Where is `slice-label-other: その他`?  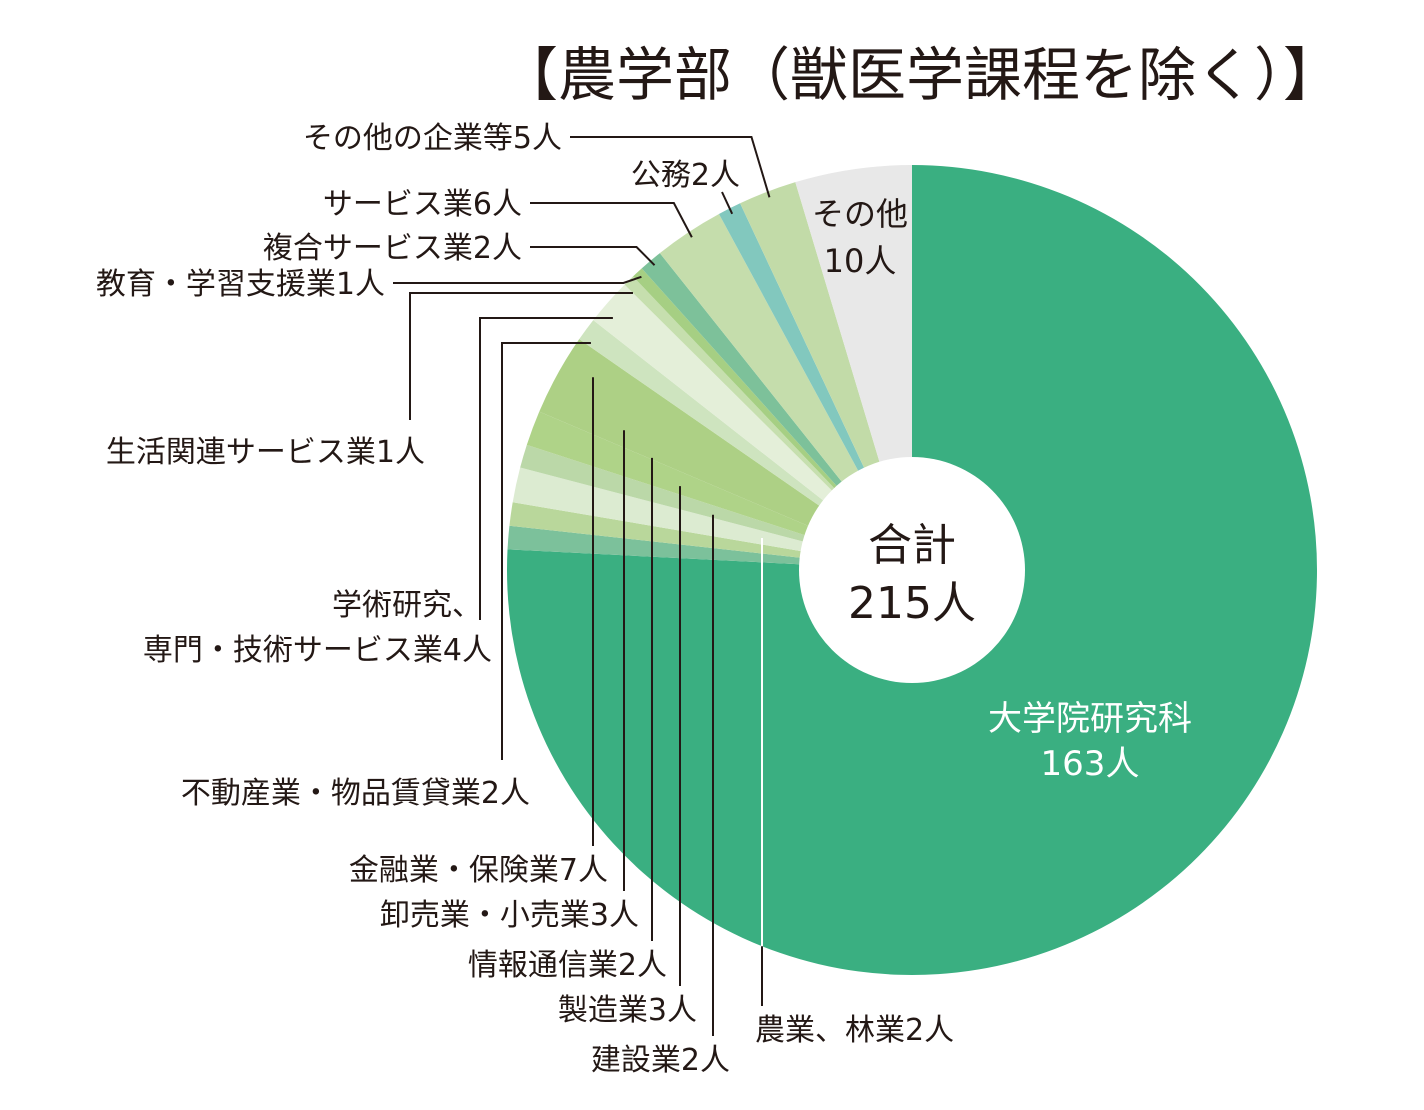
slice-label-other: その他 is located at coordinates (860, 214).